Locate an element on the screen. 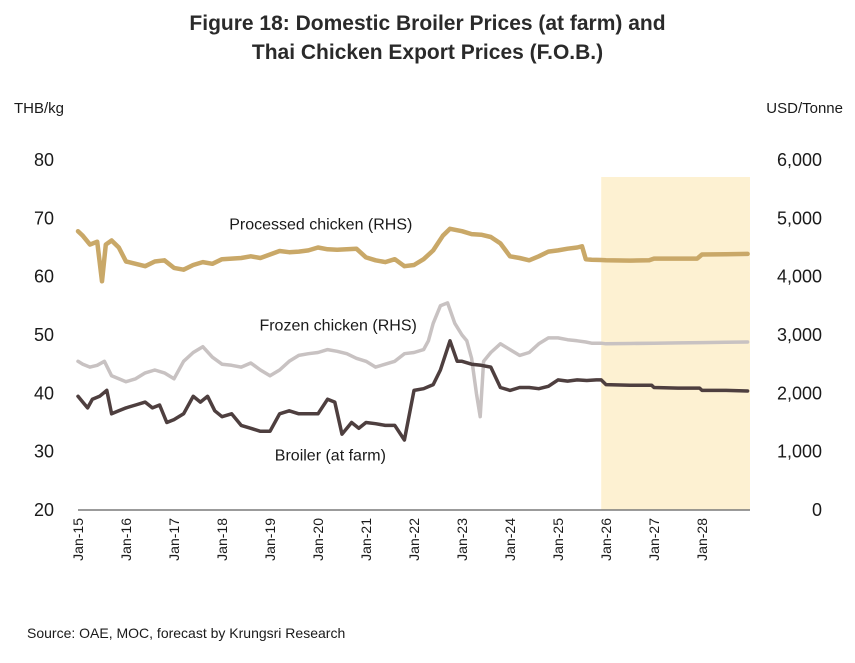 The height and width of the screenshot is (663, 855). x-tick-label: Jan-18 is located at coordinates (222, 539).